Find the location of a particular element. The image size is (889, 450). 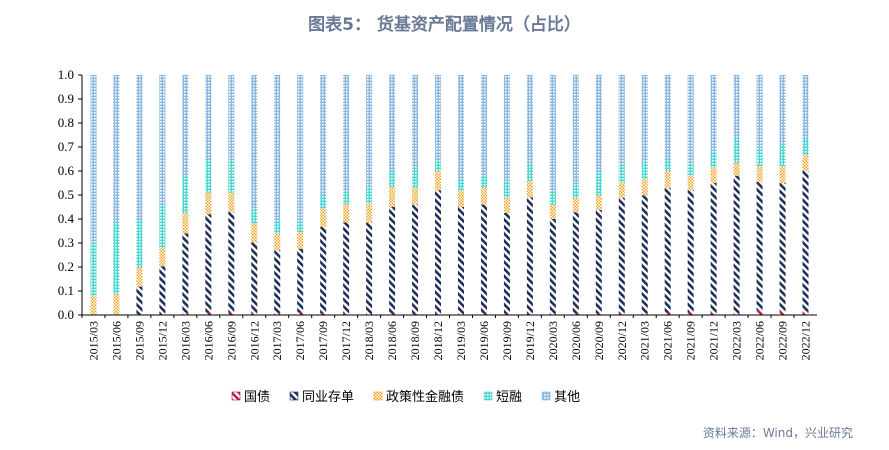

y-tick-label: 0.0 is located at coordinates (66, 314).